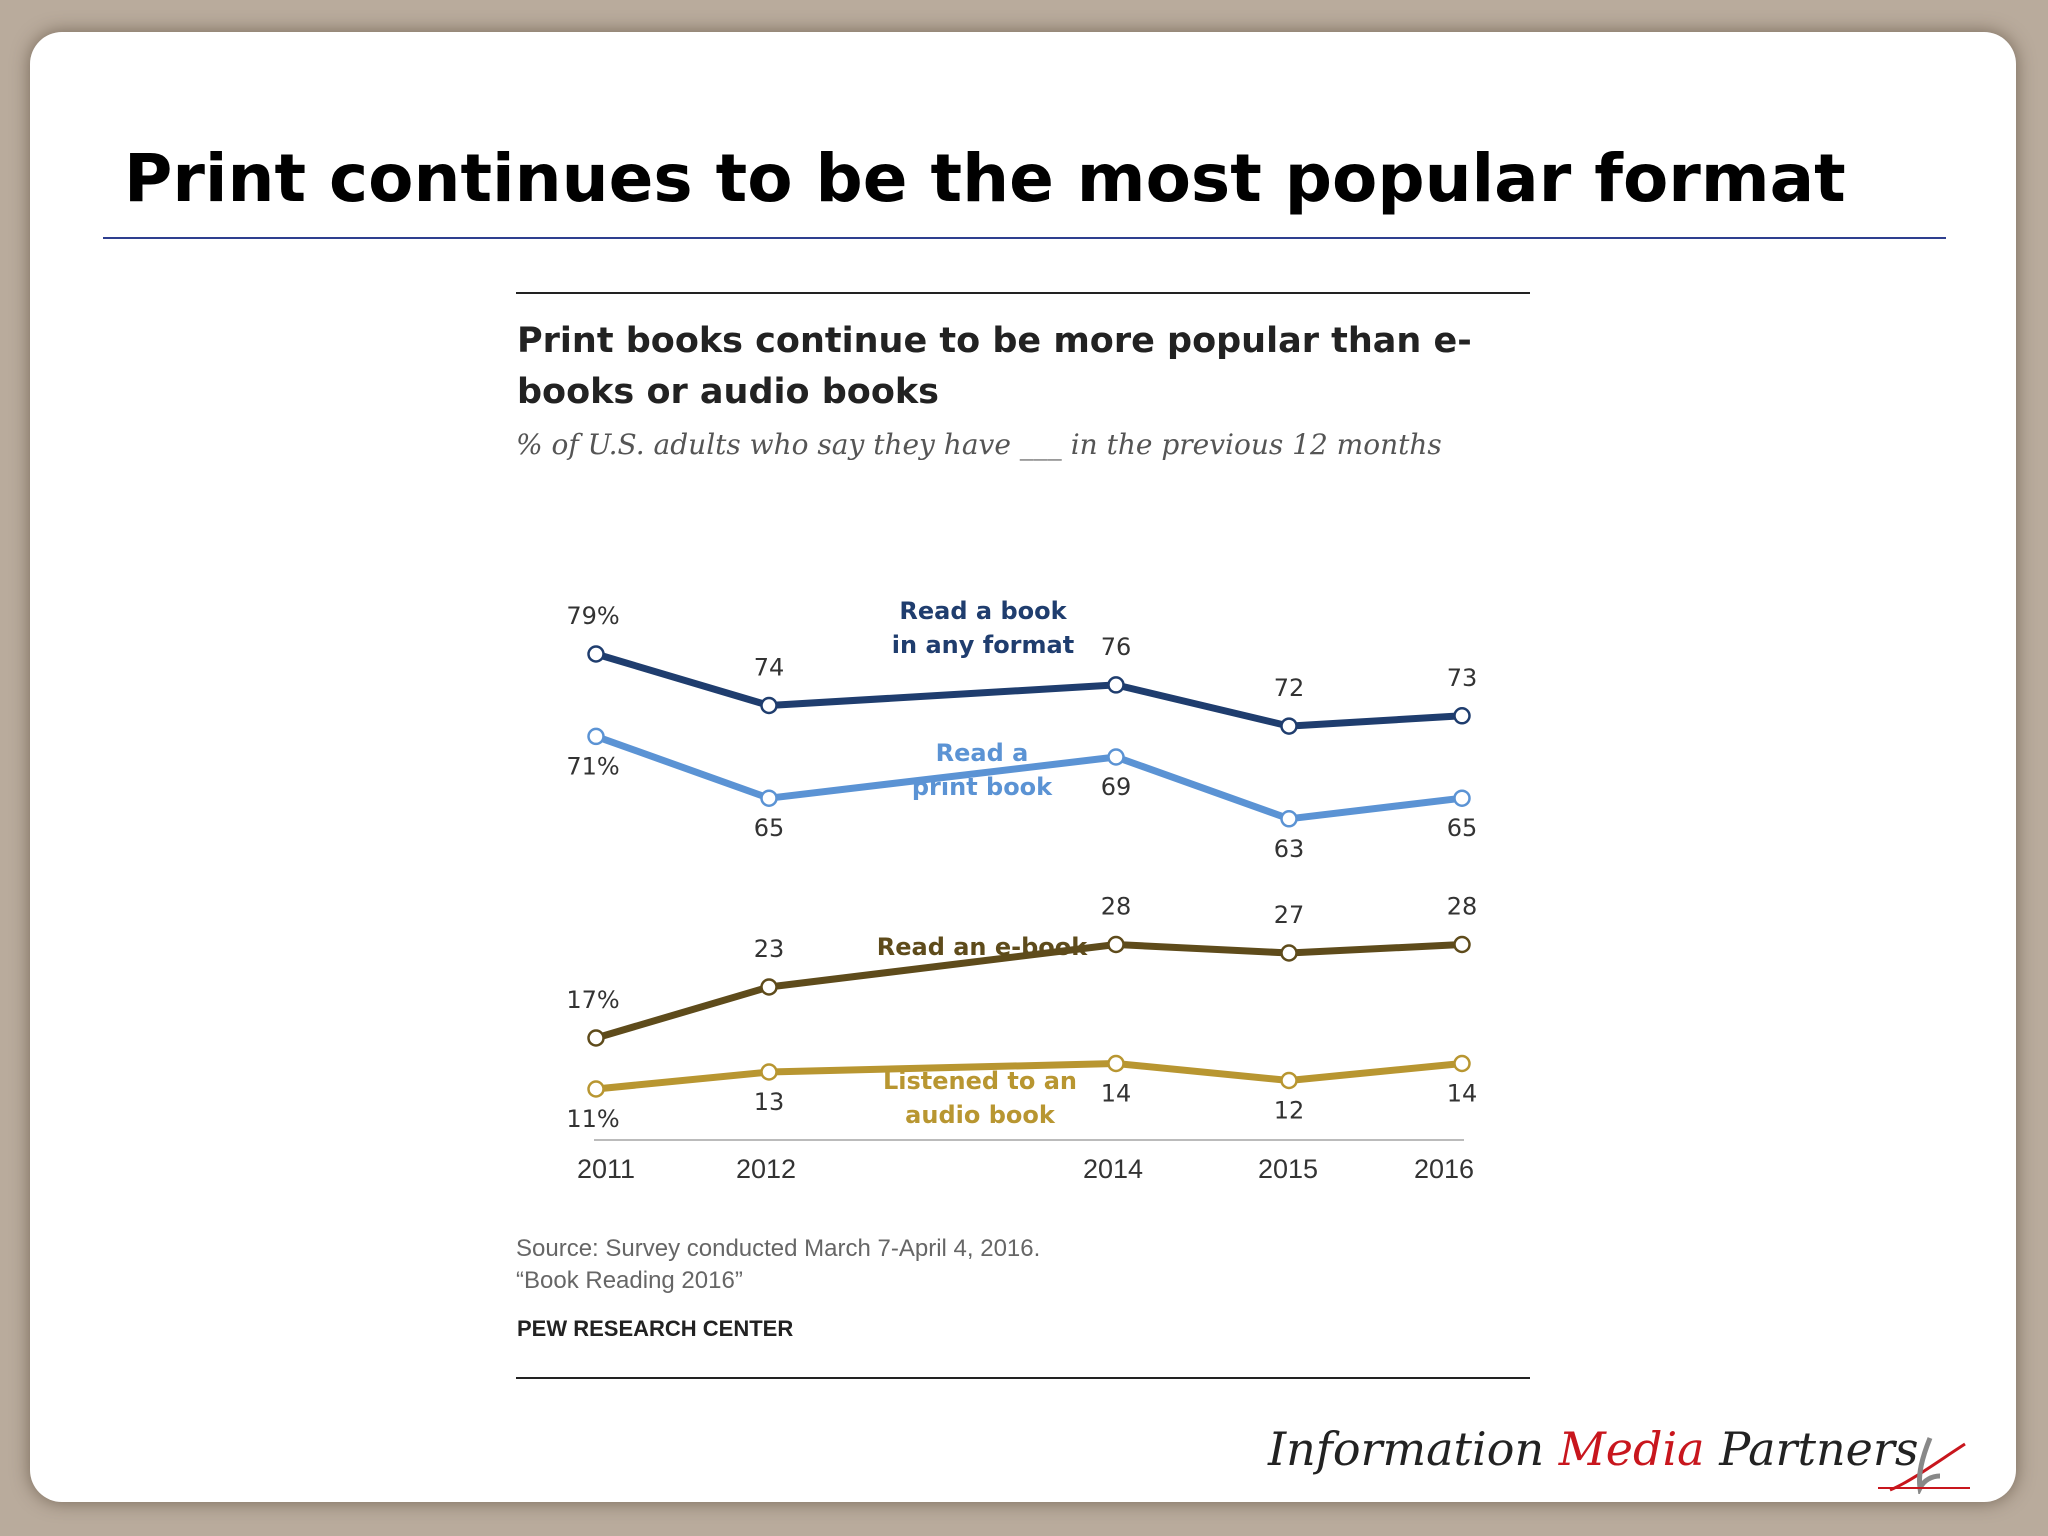  Describe the element at coordinates (1024, 238) in the screenshot. I see `title-rule` at that location.